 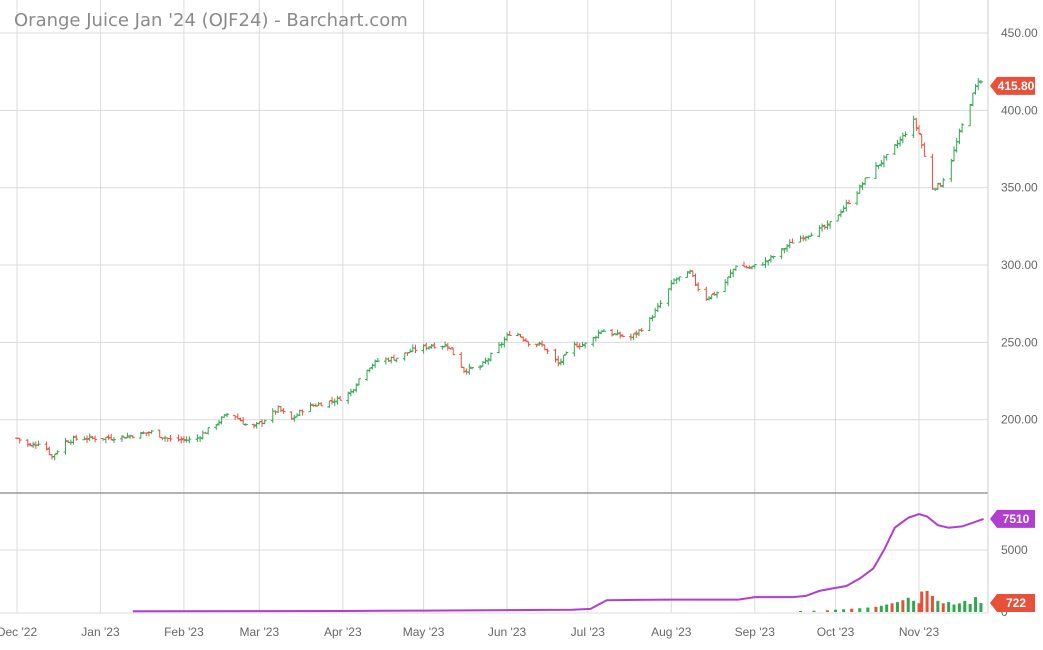 What do you see at coordinates (424, 632) in the screenshot?
I see `x-tick-label: May '23` at bounding box center [424, 632].